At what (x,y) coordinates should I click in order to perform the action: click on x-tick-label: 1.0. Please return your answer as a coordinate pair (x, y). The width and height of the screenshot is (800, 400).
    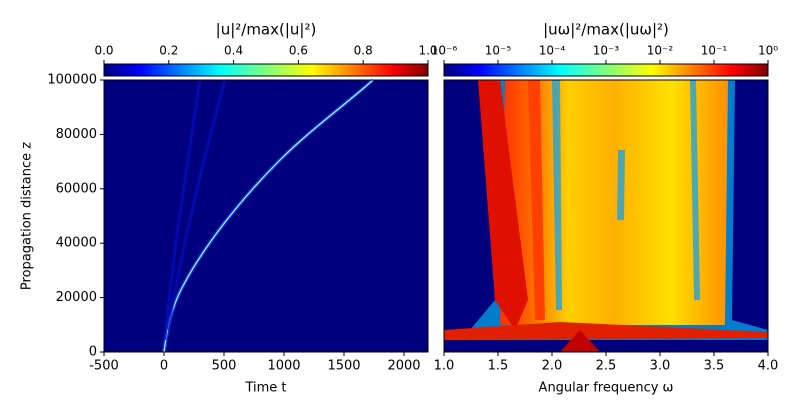
    Looking at the image, I should click on (444, 366).